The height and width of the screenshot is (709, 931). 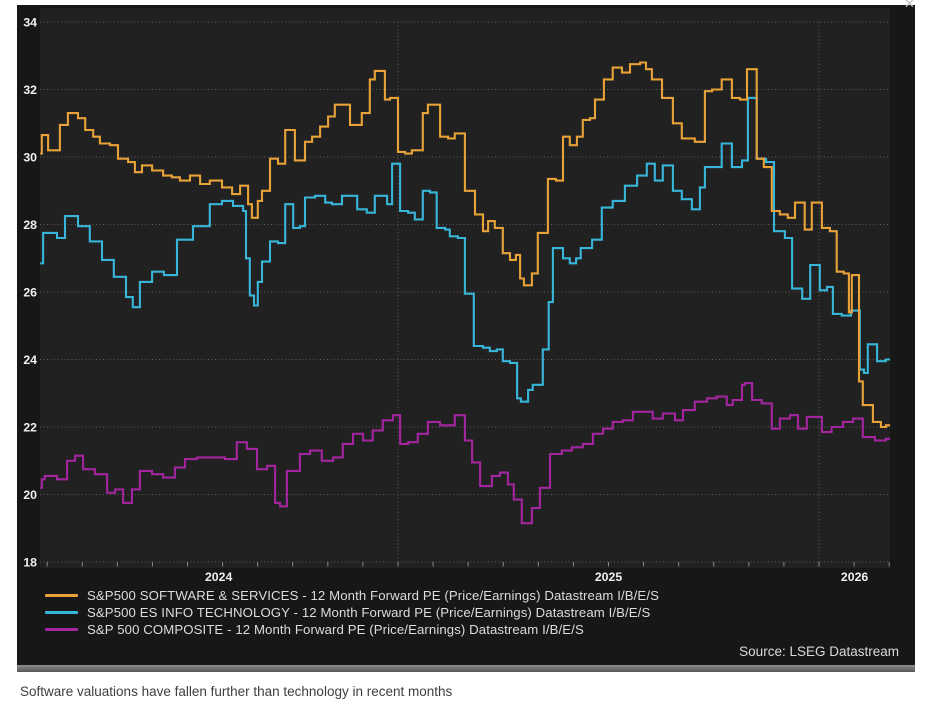 What do you see at coordinates (855, 577) in the screenshot?
I see `x-tick-label: 2026` at bounding box center [855, 577].